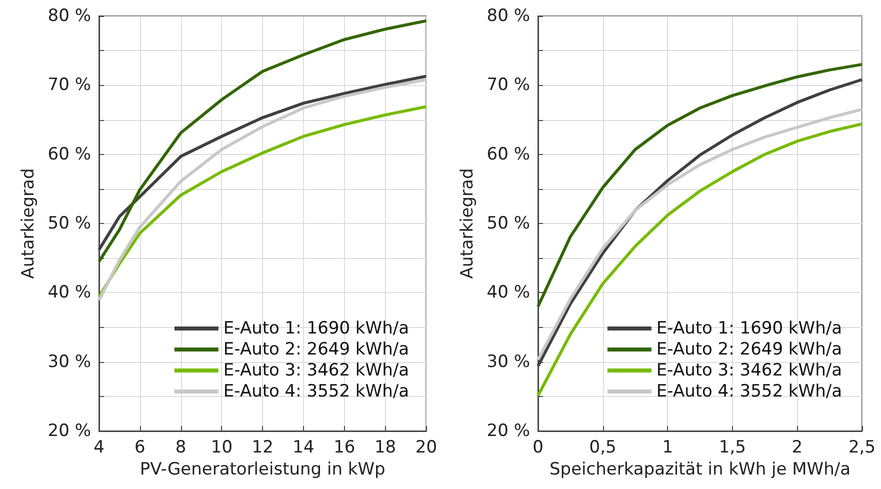  What do you see at coordinates (221, 448) in the screenshot?
I see `x-tick-label: 10` at bounding box center [221, 448].